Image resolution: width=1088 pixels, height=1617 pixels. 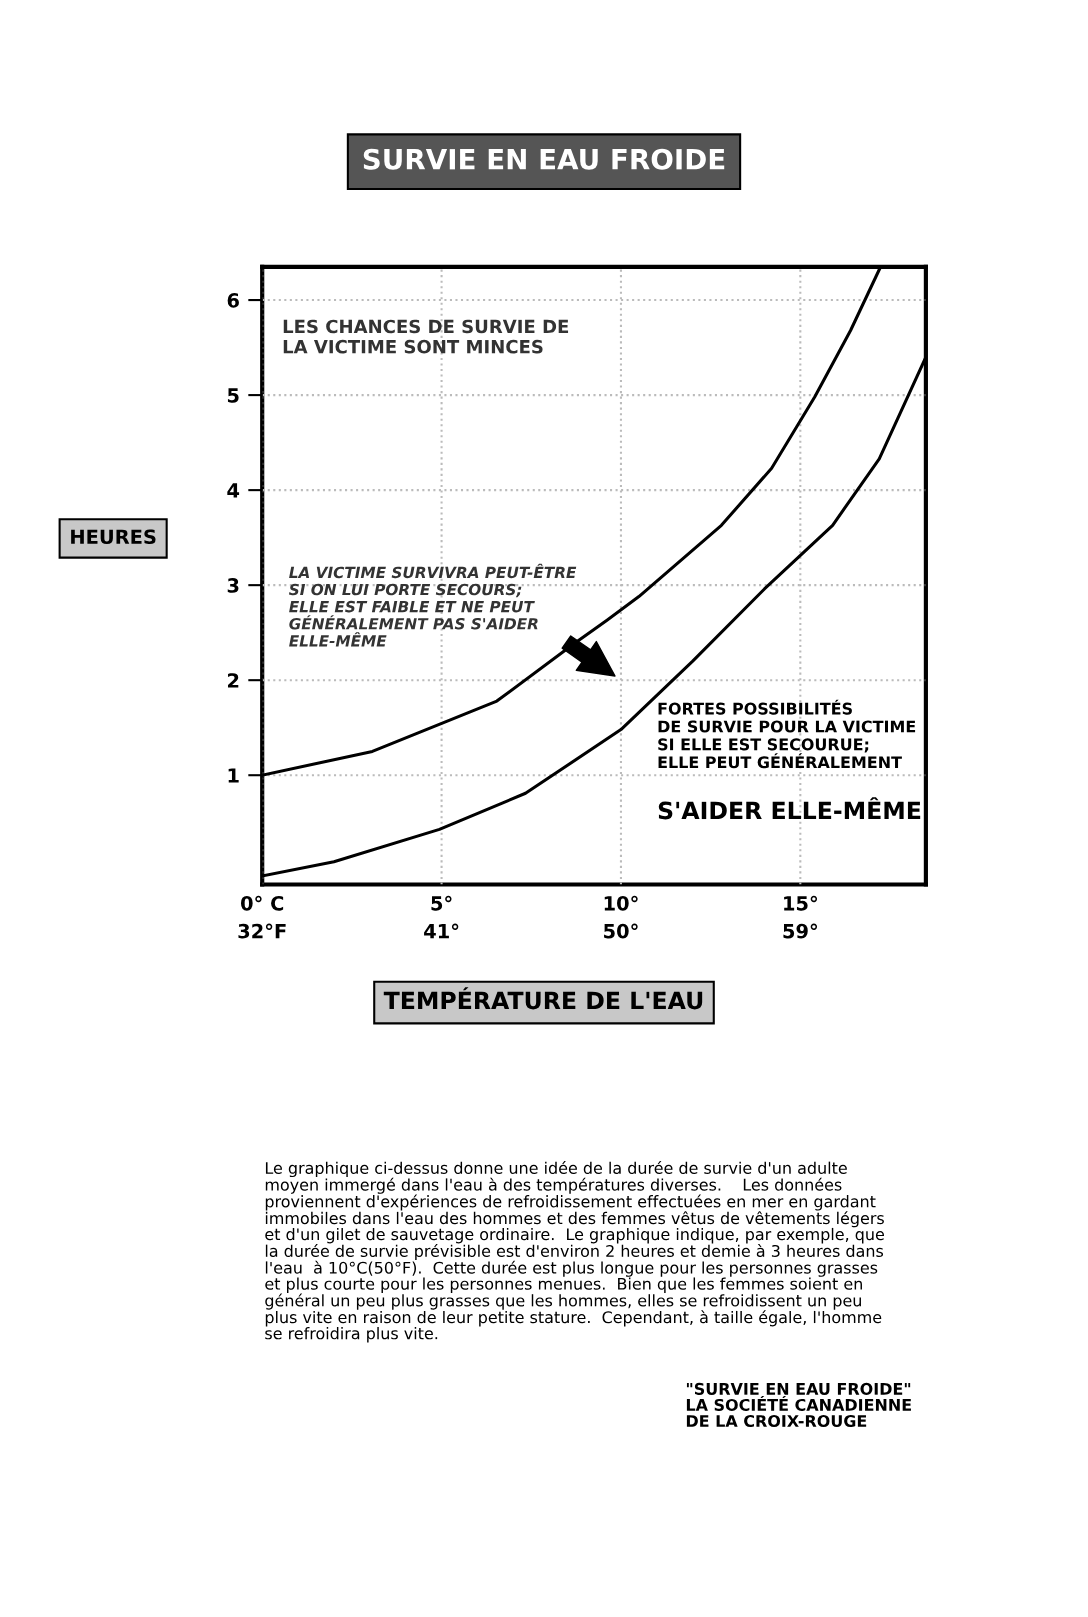 What do you see at coordinates (233, 300) in the screenshot?
I see `y-tick-label: 6` at bounding box center [233, 300].